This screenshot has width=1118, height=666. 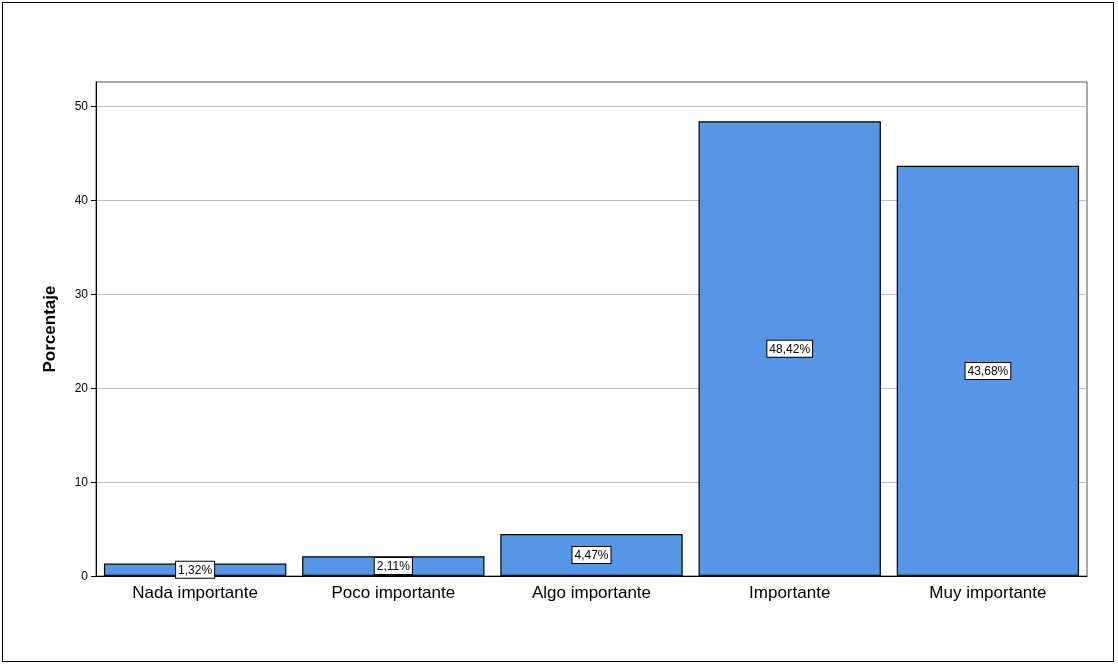 What do you see at coordinates (195, 592) in the screenshot?
I see `x-tick-label: Nada importante` at bounding box center [195, 592].